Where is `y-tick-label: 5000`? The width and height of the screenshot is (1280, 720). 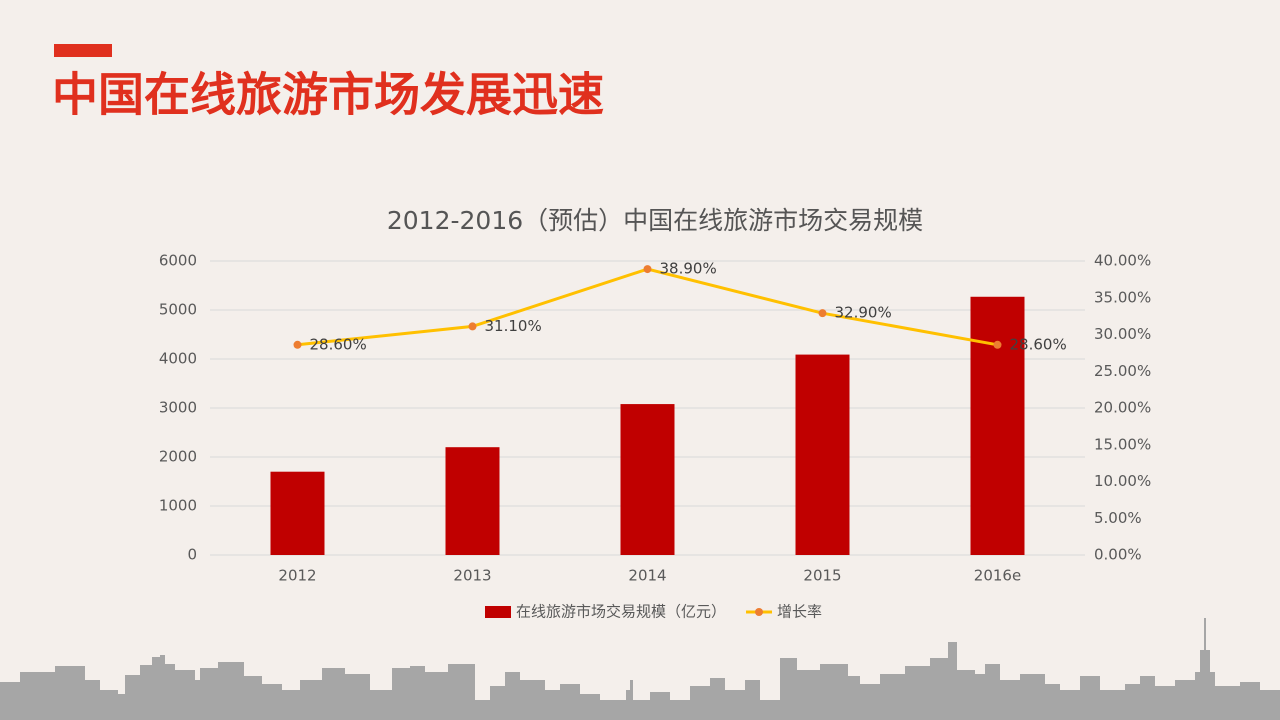 y-tick-label: 5000 is located at coordinates (178, 310).